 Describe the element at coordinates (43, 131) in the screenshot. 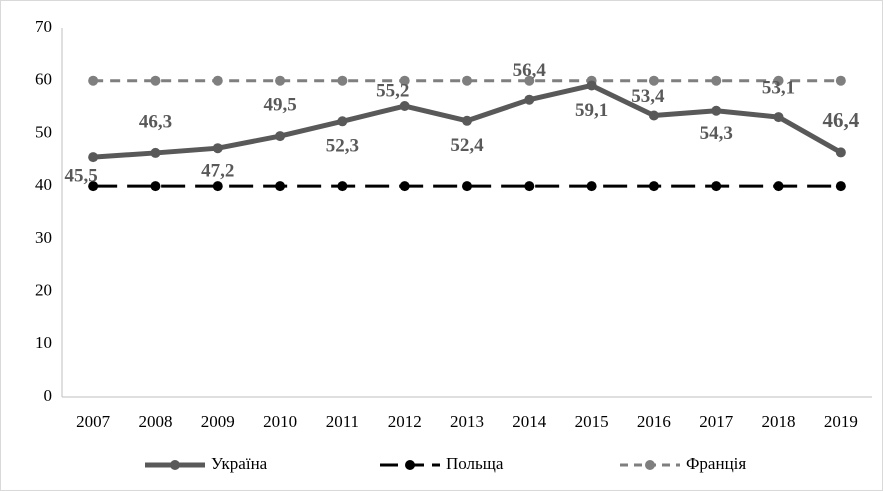

I see `y-tick-label: 50` at that location.